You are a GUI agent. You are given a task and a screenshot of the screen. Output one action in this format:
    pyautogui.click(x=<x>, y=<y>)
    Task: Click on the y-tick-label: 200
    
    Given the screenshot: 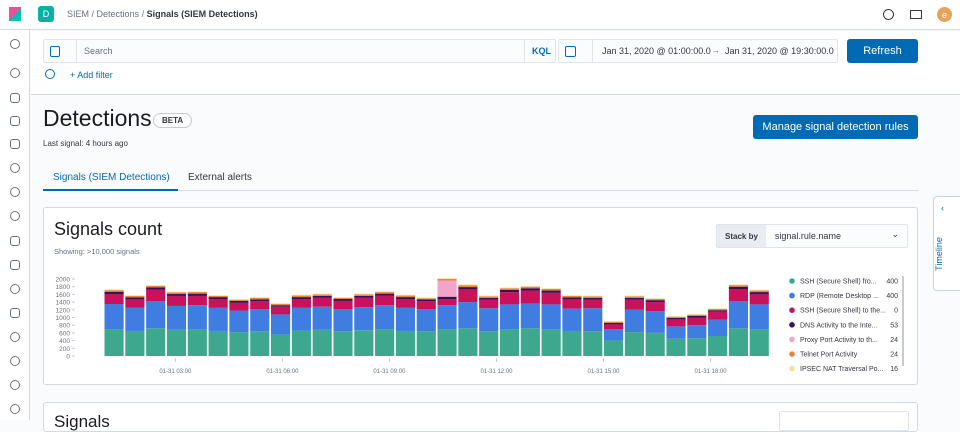 What is the action you would take?
    pyautogui.click(x=64, y=349)
    